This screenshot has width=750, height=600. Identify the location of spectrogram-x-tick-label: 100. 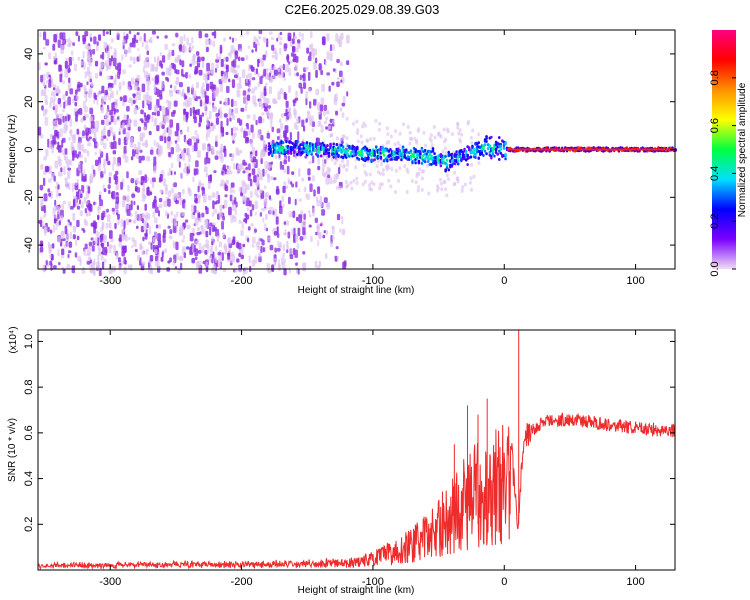
(635, 281).